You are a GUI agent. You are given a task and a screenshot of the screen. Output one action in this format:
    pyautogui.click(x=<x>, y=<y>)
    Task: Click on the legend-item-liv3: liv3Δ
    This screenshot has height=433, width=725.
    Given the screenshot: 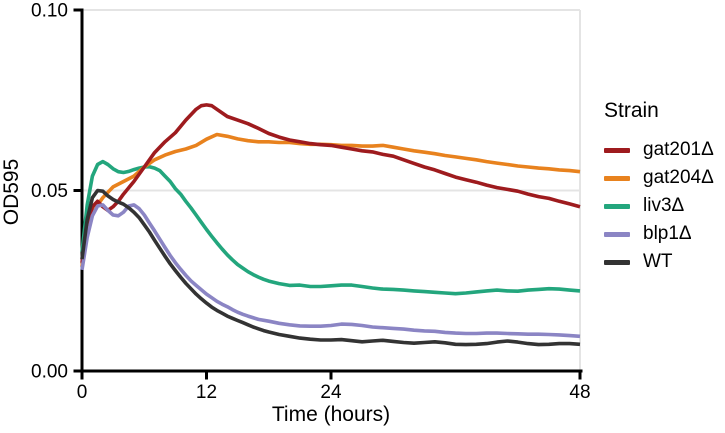 What is the action you would take?
    pyautogui.click(x=664, y=206)
    